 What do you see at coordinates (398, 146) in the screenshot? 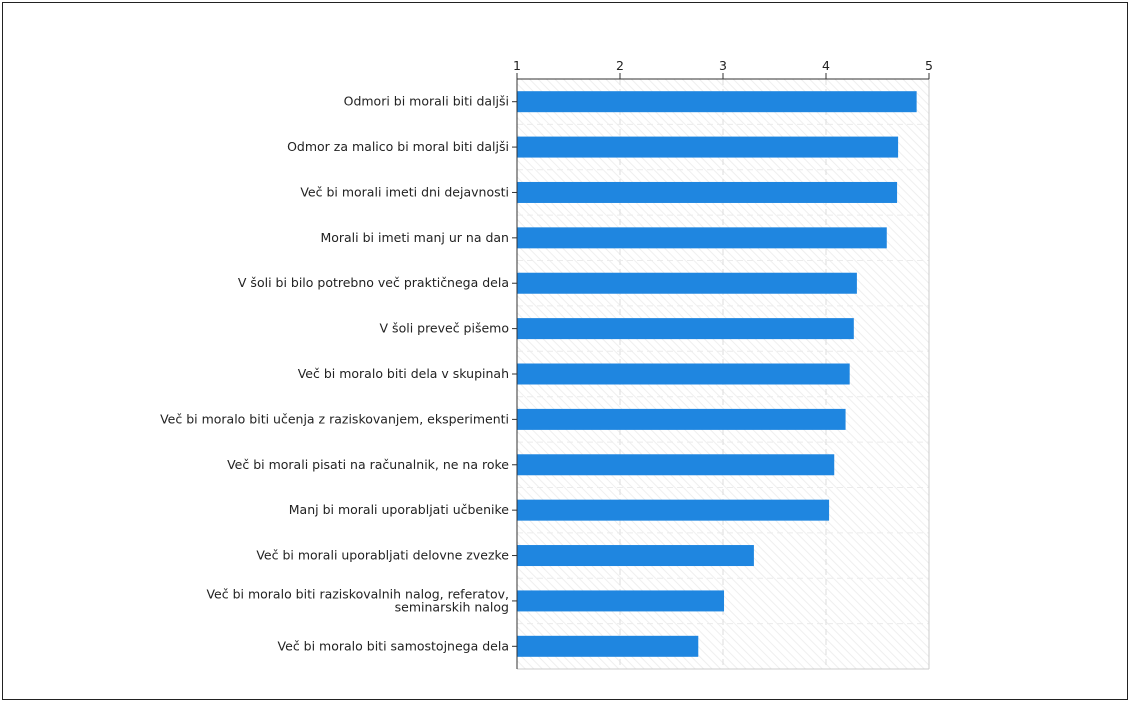
I see `category-label: Odmor za malico bi moral biti daljši` at bounding box center [398, 146].